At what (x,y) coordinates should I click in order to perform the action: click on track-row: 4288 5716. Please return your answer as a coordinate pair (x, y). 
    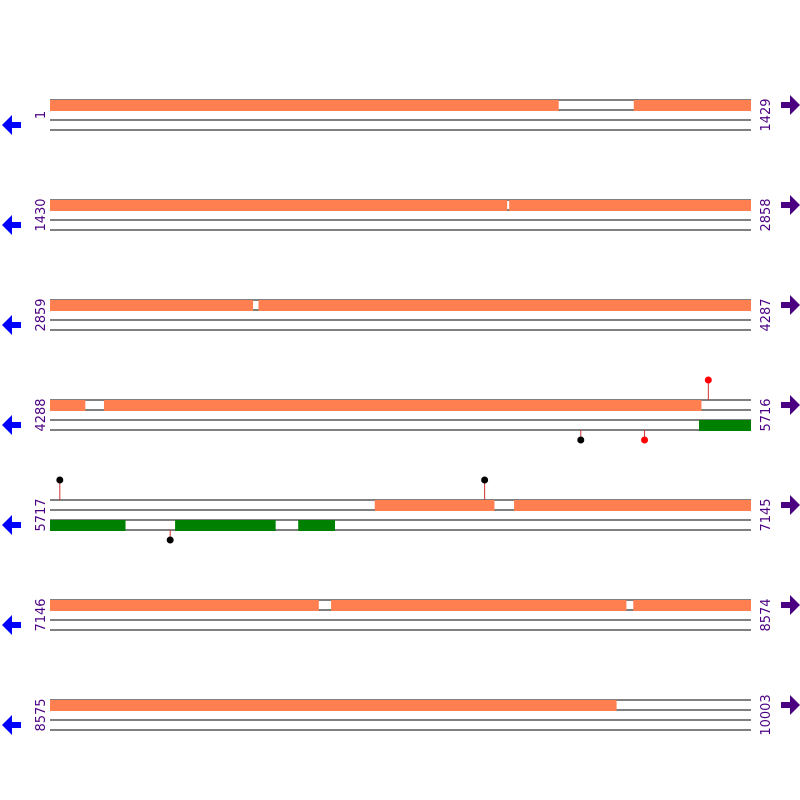
    Looking at the image, I should click on (401, 410).